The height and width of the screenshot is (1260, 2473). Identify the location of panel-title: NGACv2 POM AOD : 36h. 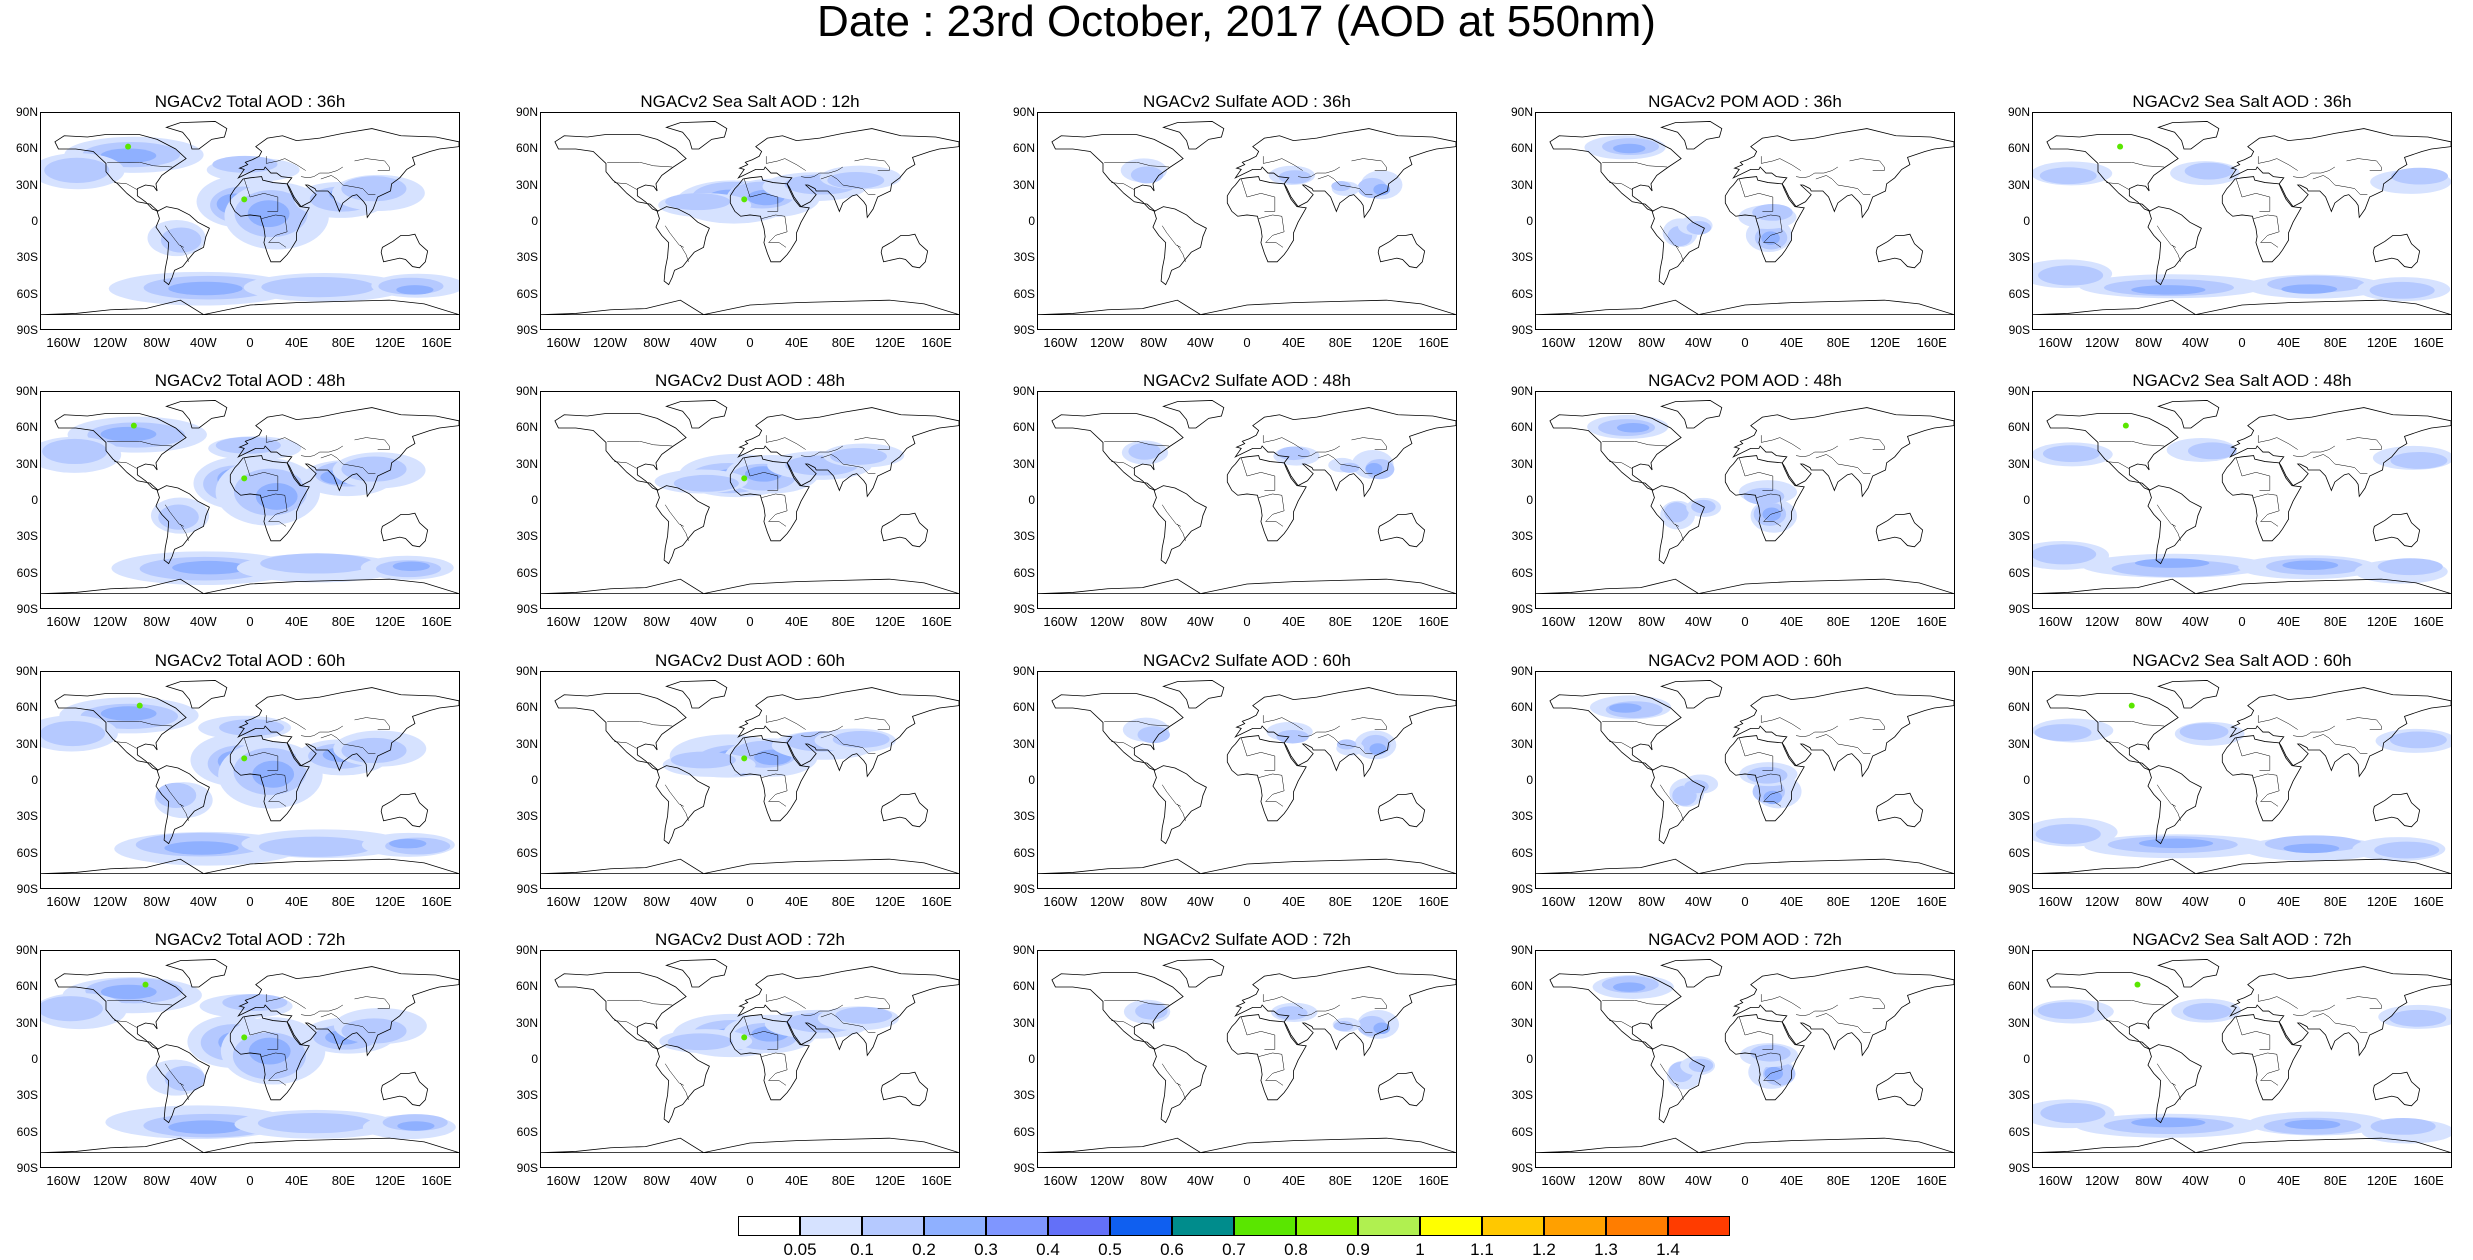
(1745, 101).